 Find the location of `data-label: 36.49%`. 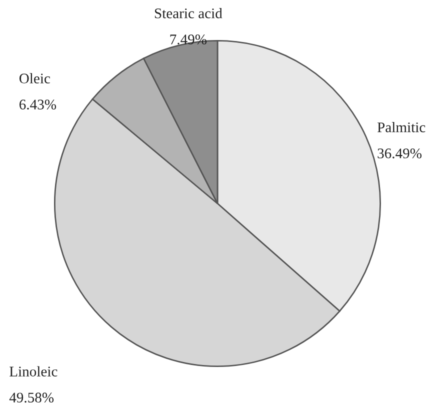

data-label: 36.49% is located at coordinates (400, 153).